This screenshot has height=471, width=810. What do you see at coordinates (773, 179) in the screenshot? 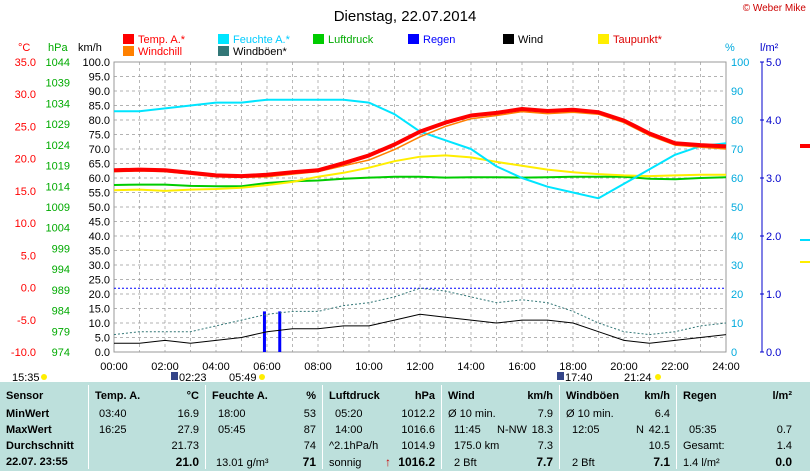
I see `tick-rain: 3.0` at bounding box center [773, 179].